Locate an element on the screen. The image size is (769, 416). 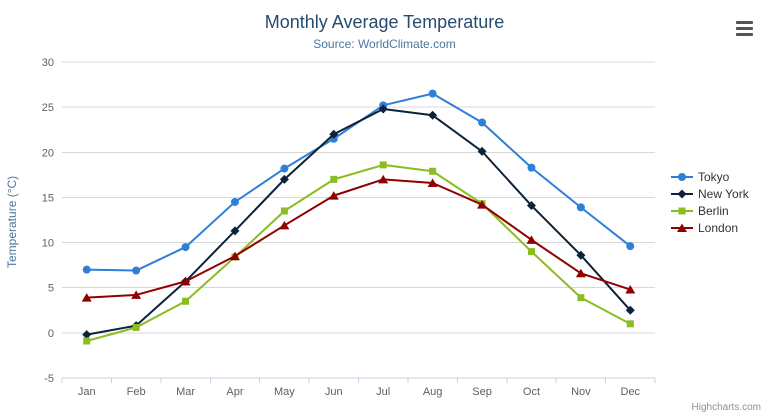
x-axis-label: Feb is located at coordinates (136, 392).